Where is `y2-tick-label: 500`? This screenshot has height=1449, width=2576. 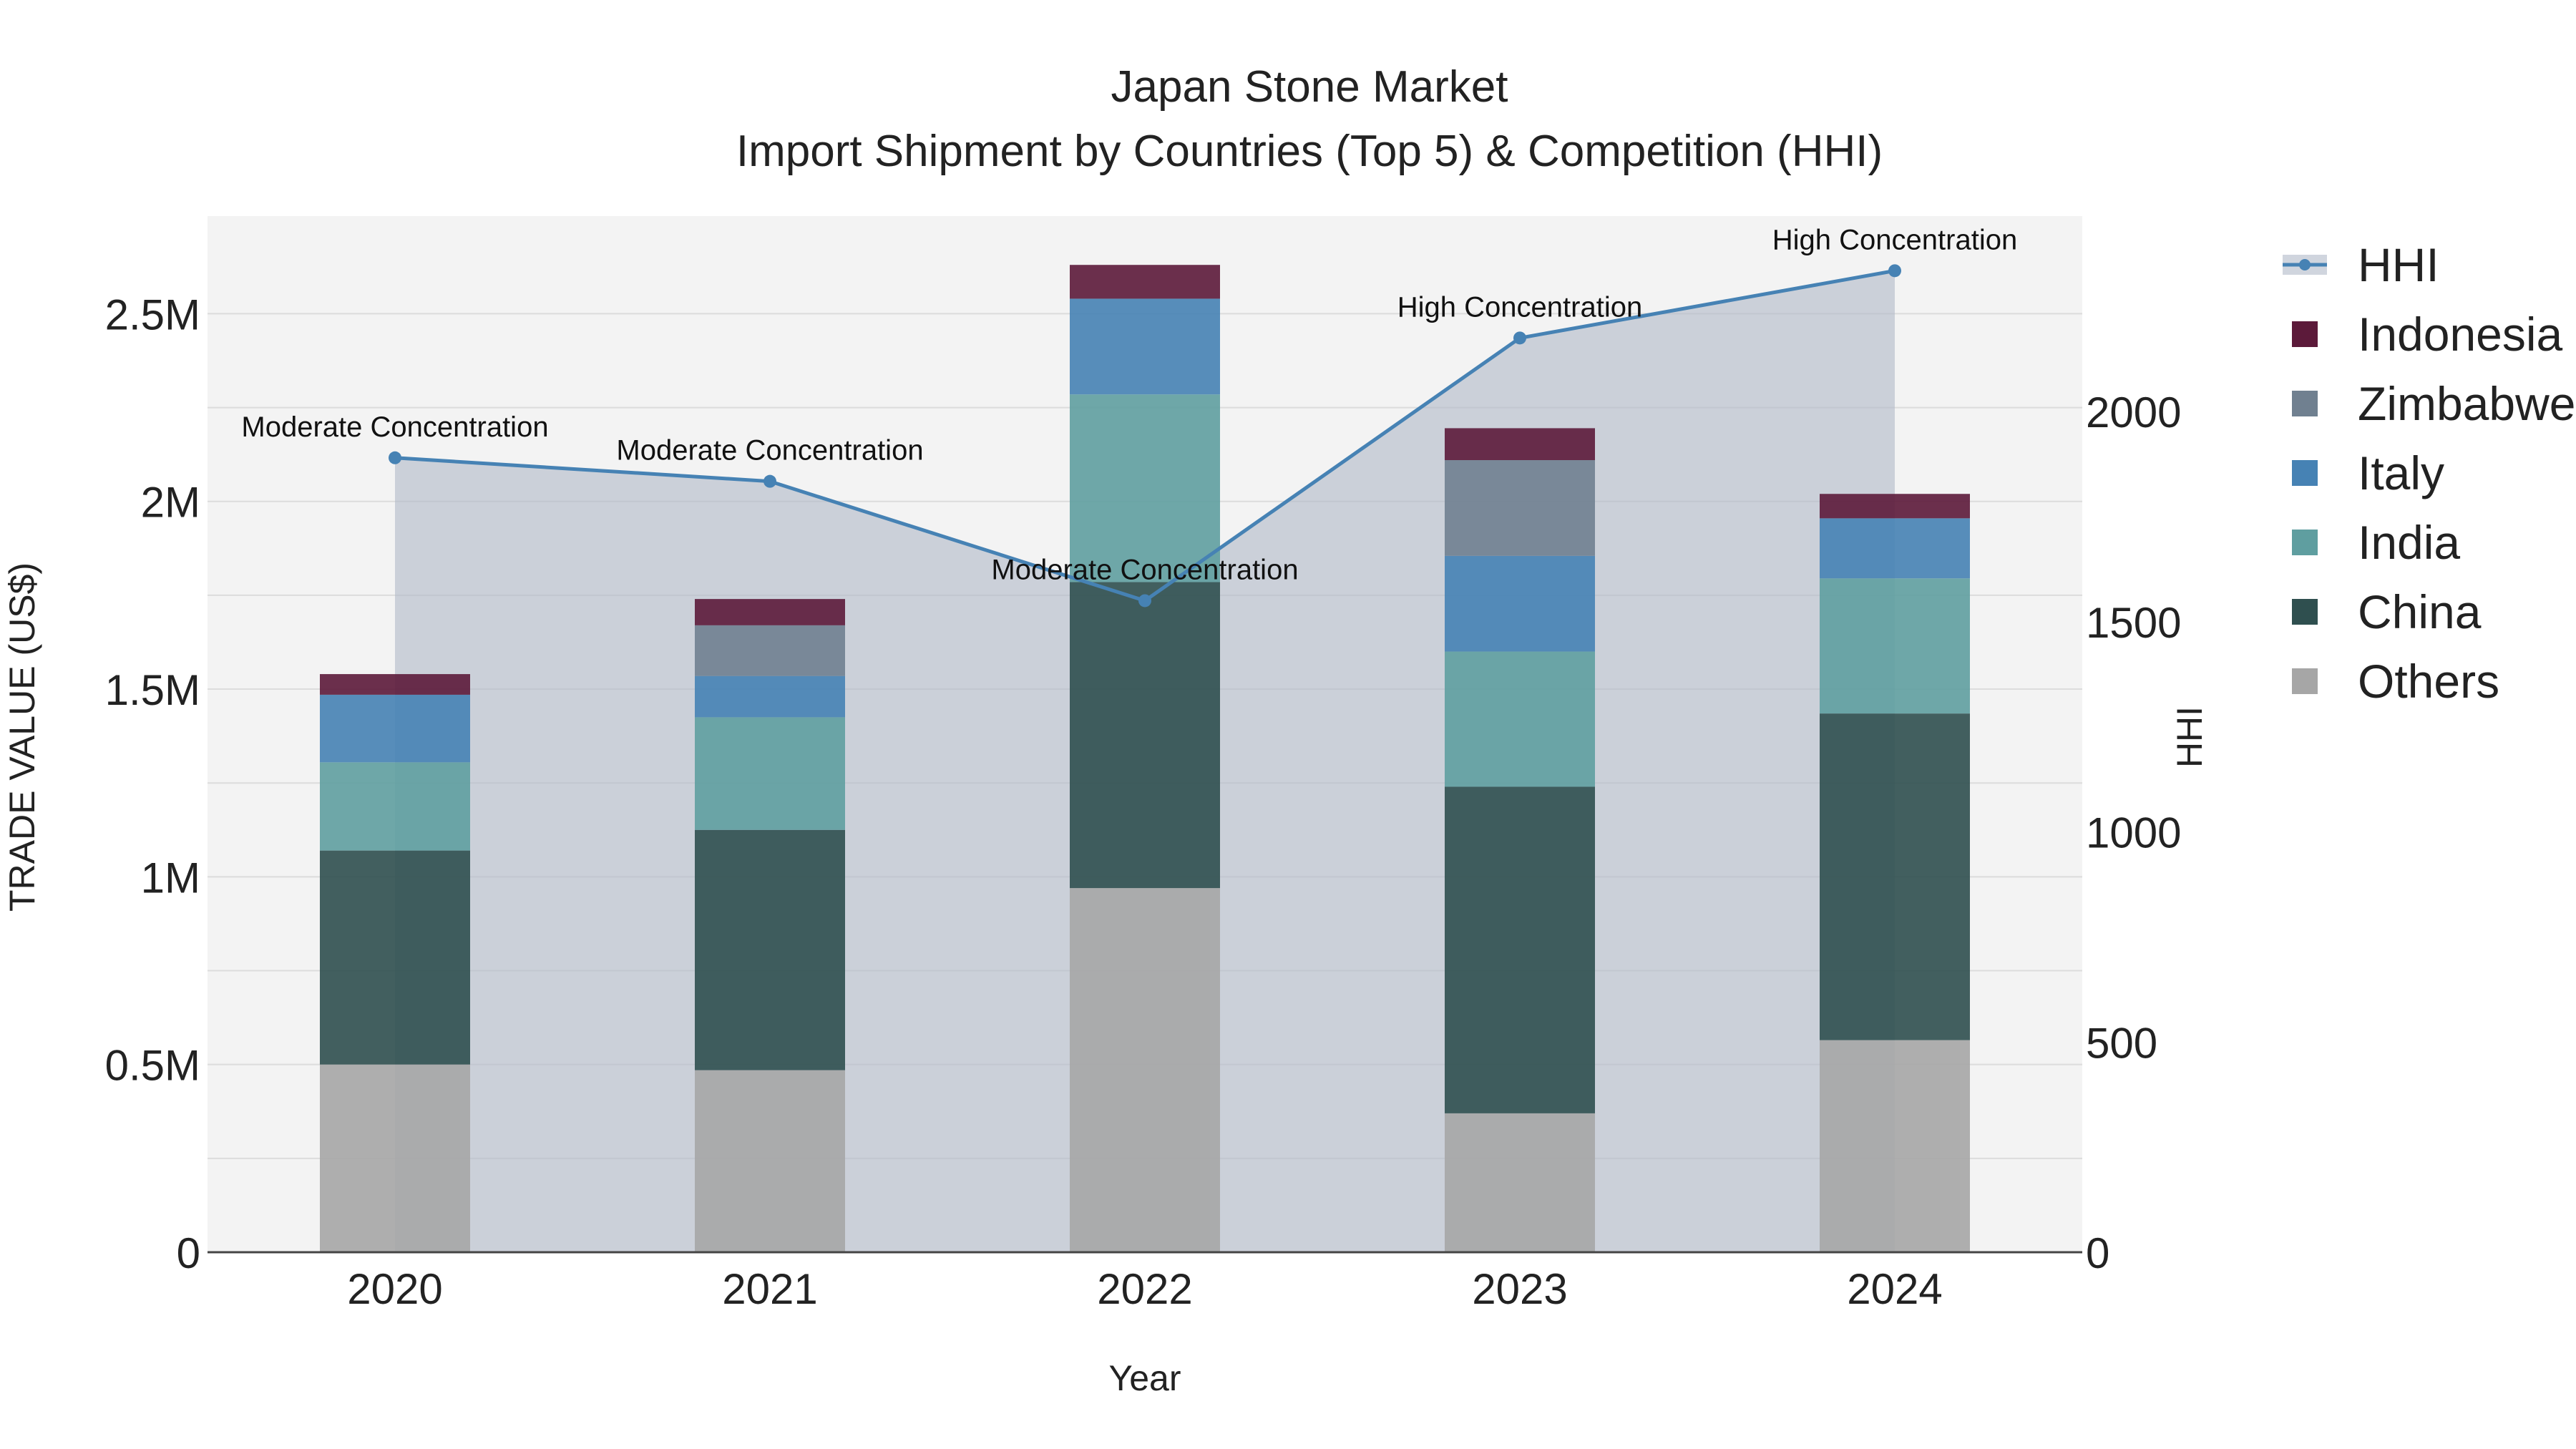 y2-tick-label: 500 is located at coordinates (2121, 1043).